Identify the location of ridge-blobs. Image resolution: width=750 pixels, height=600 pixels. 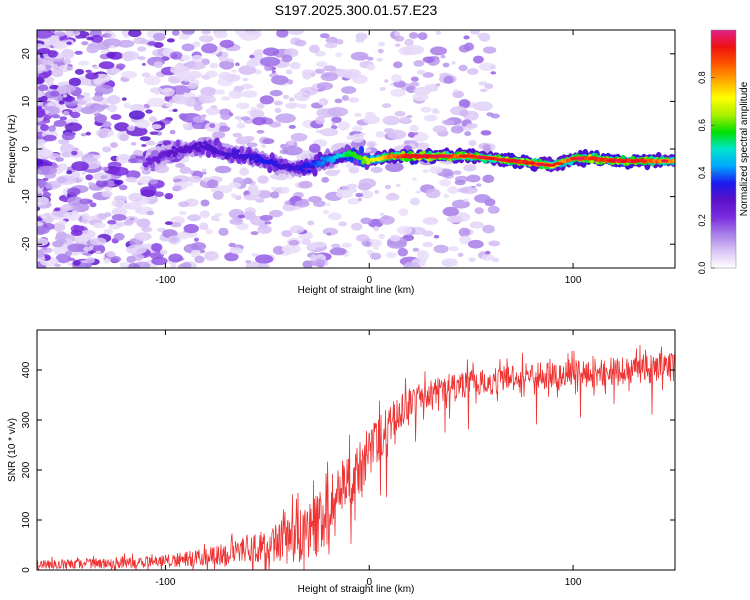
(408, 157).